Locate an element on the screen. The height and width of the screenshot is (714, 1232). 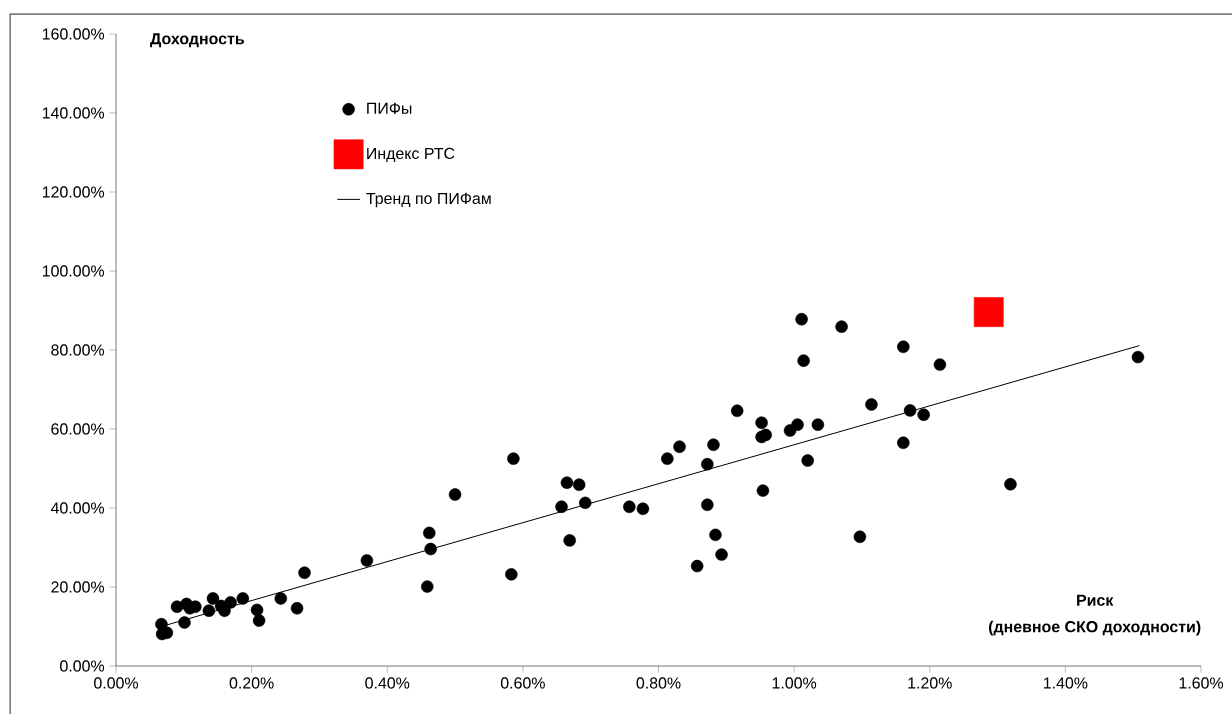
x-tick-label: 1.20% is located at coordinates (930, 683).